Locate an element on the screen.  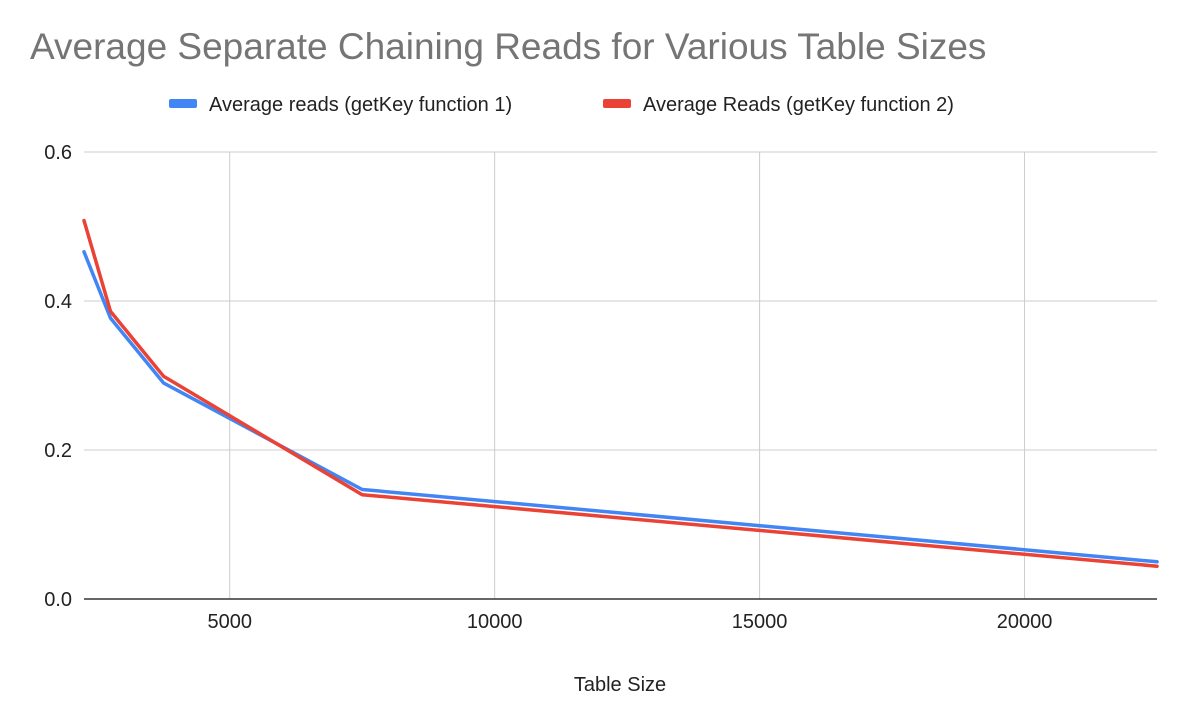
y-tick-label: 0.4 is located at coordinates (58, 302).